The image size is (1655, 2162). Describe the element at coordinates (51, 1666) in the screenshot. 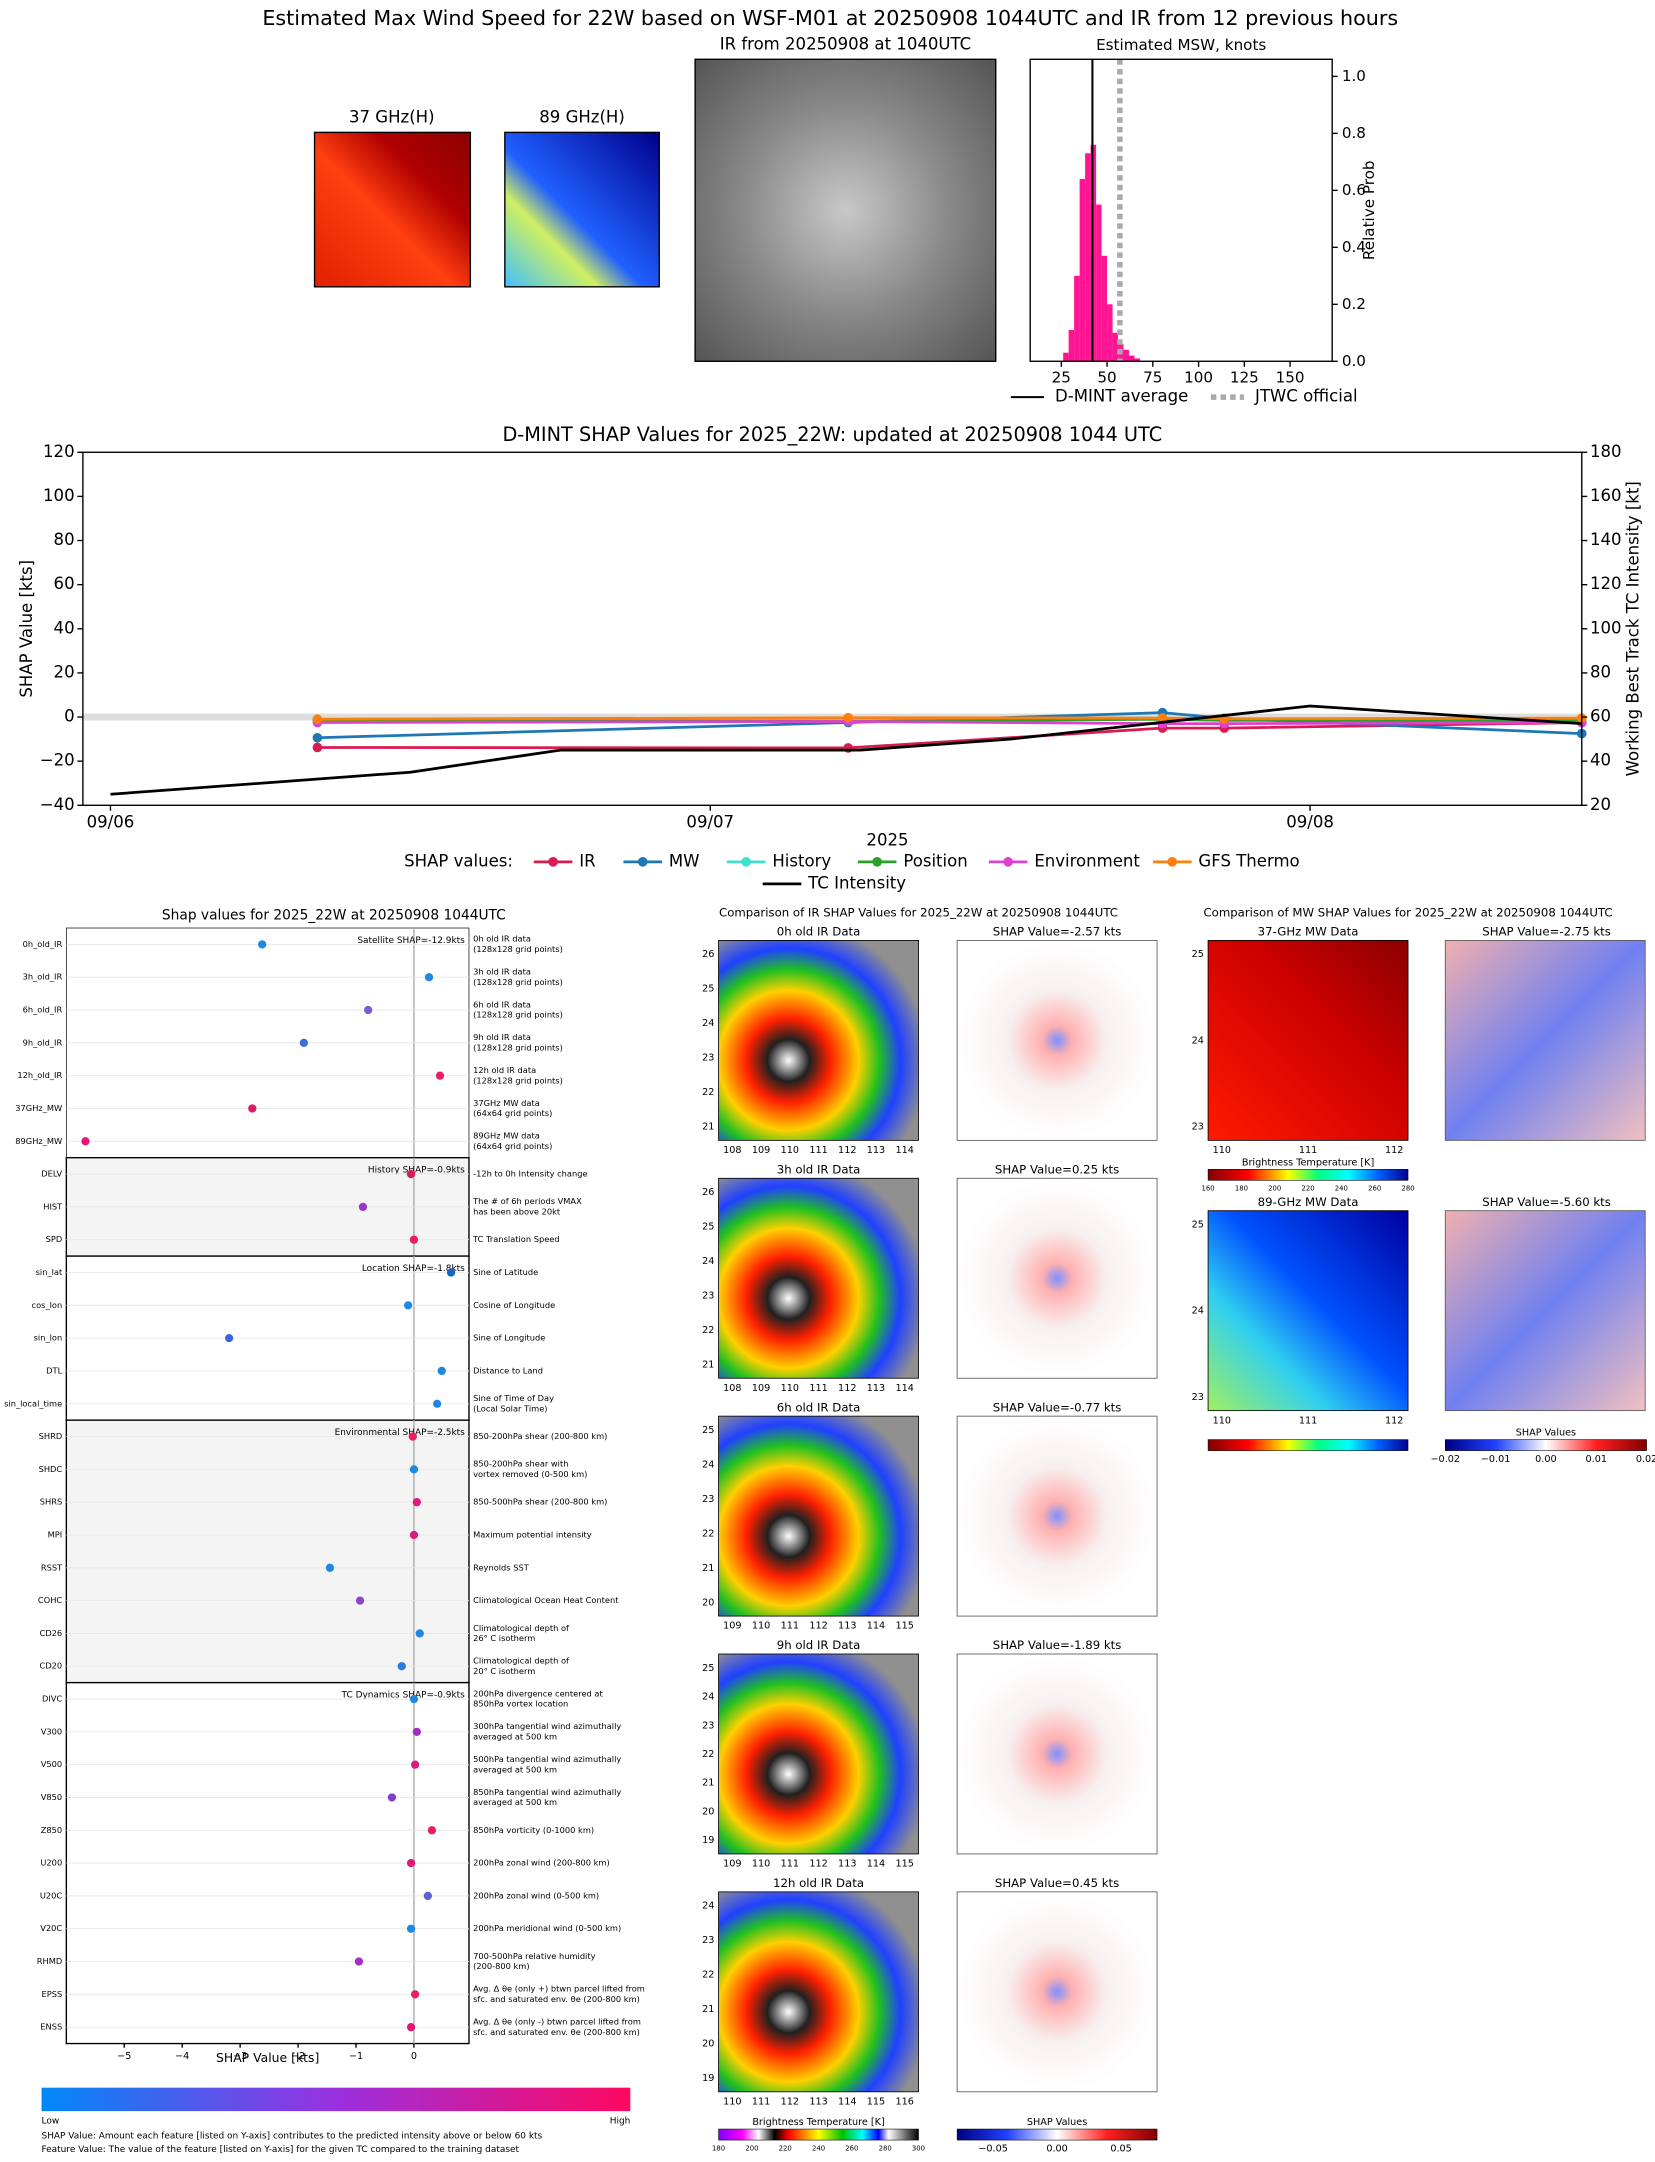

I see `feature-name: CD20` at that location.